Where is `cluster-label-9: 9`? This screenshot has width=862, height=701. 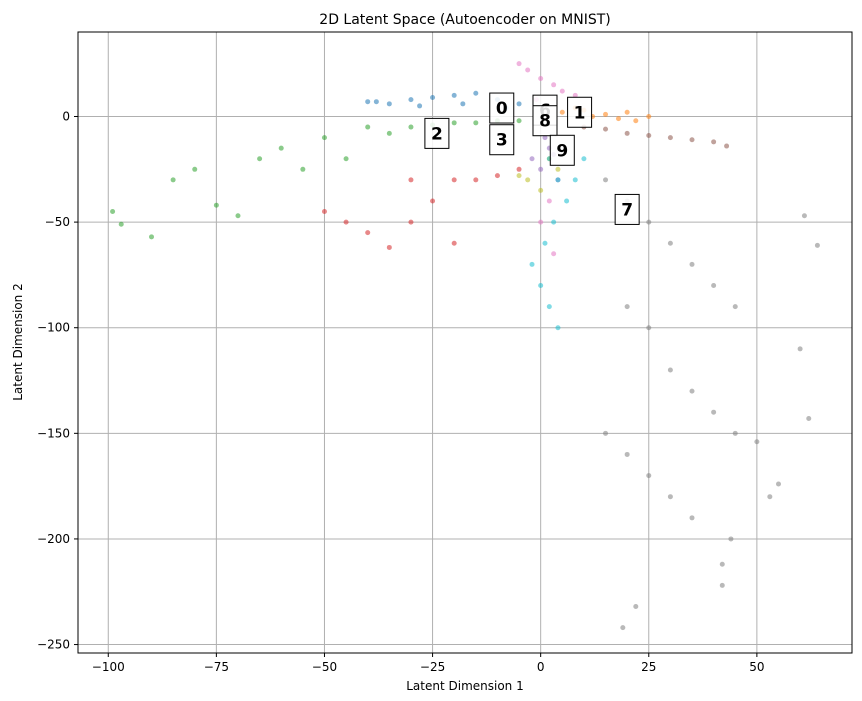 cluster-label-9: 9 is located at coordinates (562, 150).